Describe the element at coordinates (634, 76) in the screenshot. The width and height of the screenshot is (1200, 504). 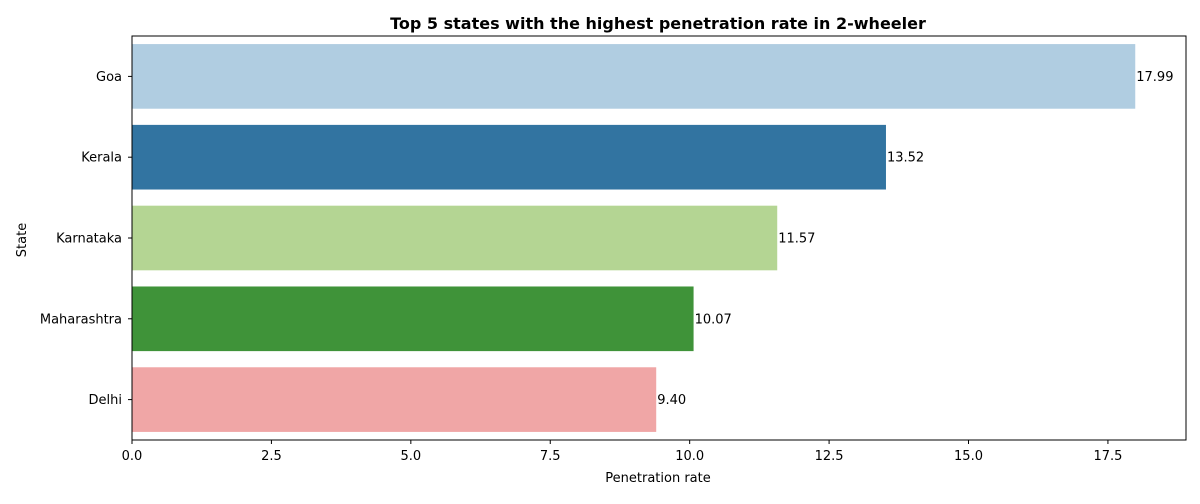
I see `bar-goa` at that location.